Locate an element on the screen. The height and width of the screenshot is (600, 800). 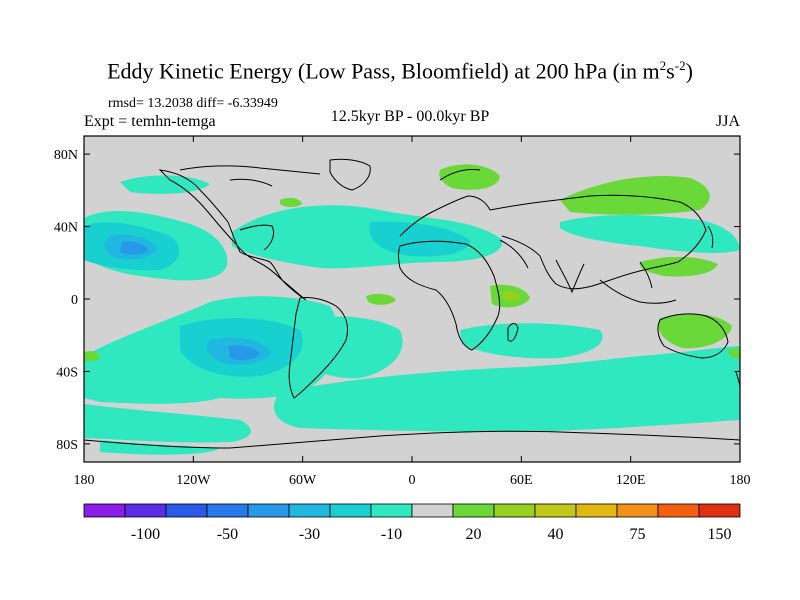
contour-yellow-africa is located at coordinates (511, 296).